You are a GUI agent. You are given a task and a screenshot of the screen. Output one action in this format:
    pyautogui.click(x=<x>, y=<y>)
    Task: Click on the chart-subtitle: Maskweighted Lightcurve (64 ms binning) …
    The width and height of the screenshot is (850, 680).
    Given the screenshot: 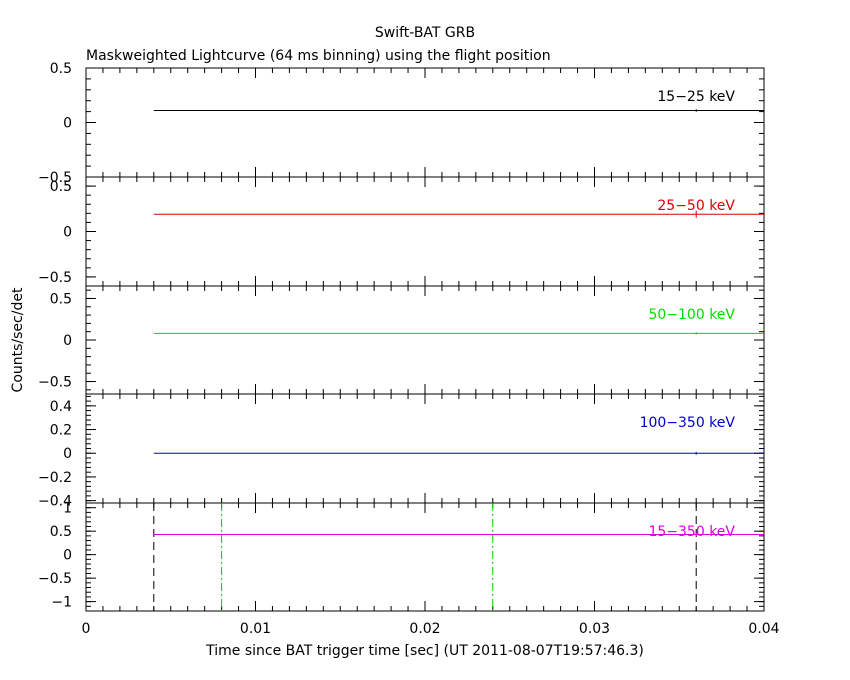 What is the action you would take?
    pyautogui.click(x=318, y=56)
    